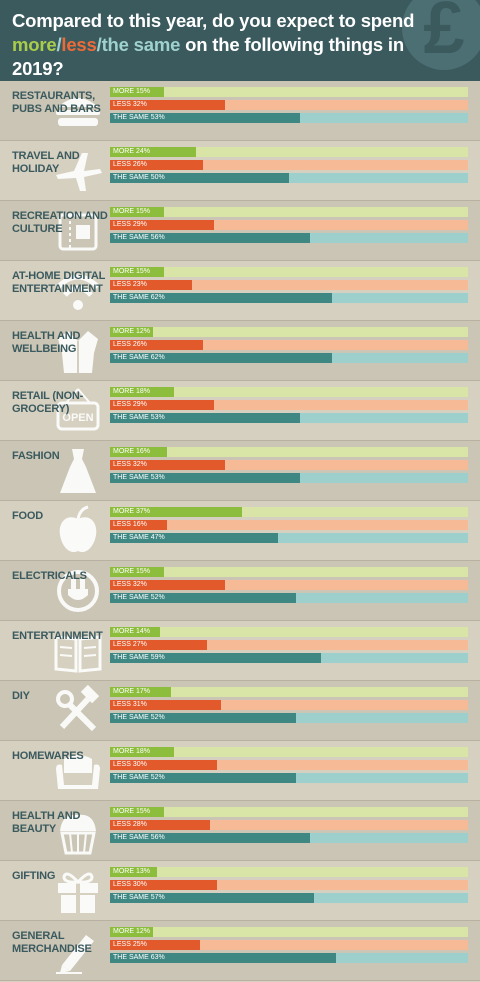 This screenshot has width=480, height=982. Describe the element at coordinates (289, 838) in the screenshot. I see `bar-track-same: THE SAME 56%` at that location.